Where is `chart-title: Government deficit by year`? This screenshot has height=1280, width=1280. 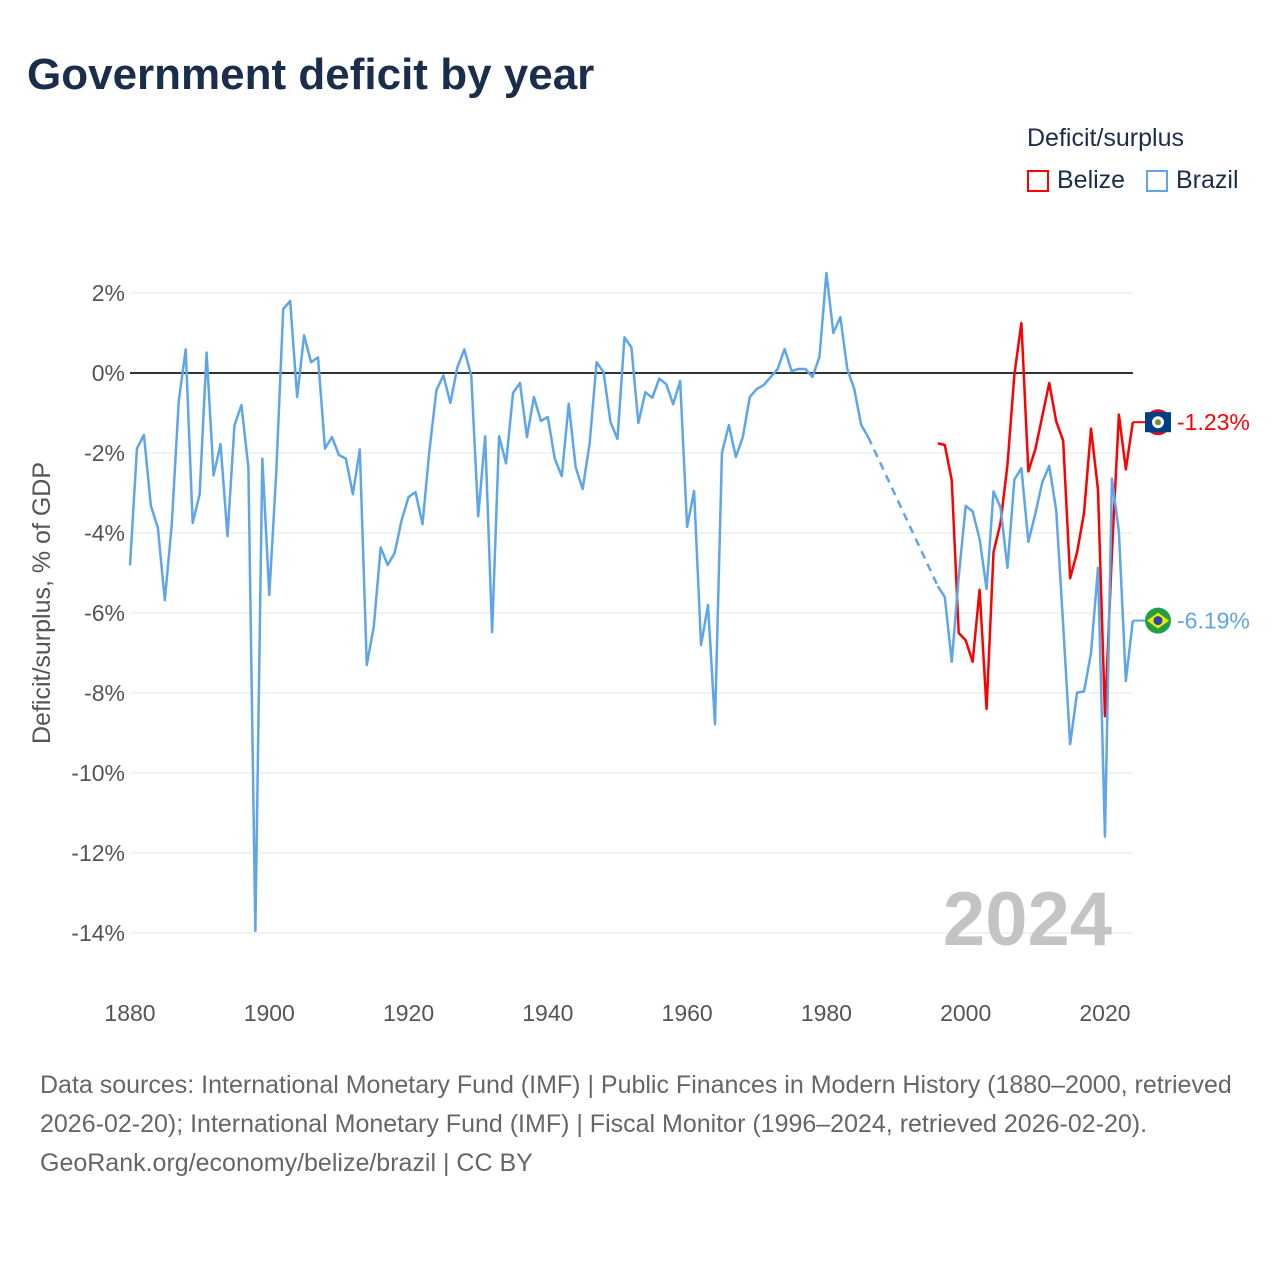 chart-title: Government deficit by year is located at coordinates (311, 74).